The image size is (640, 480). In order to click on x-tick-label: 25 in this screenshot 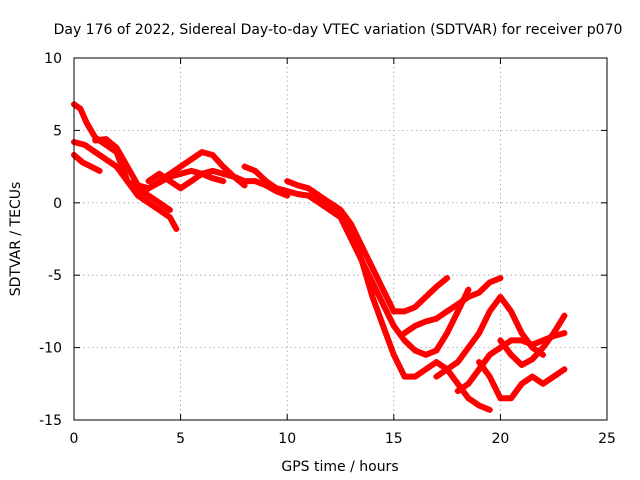, I will do `click(607, 439)`.